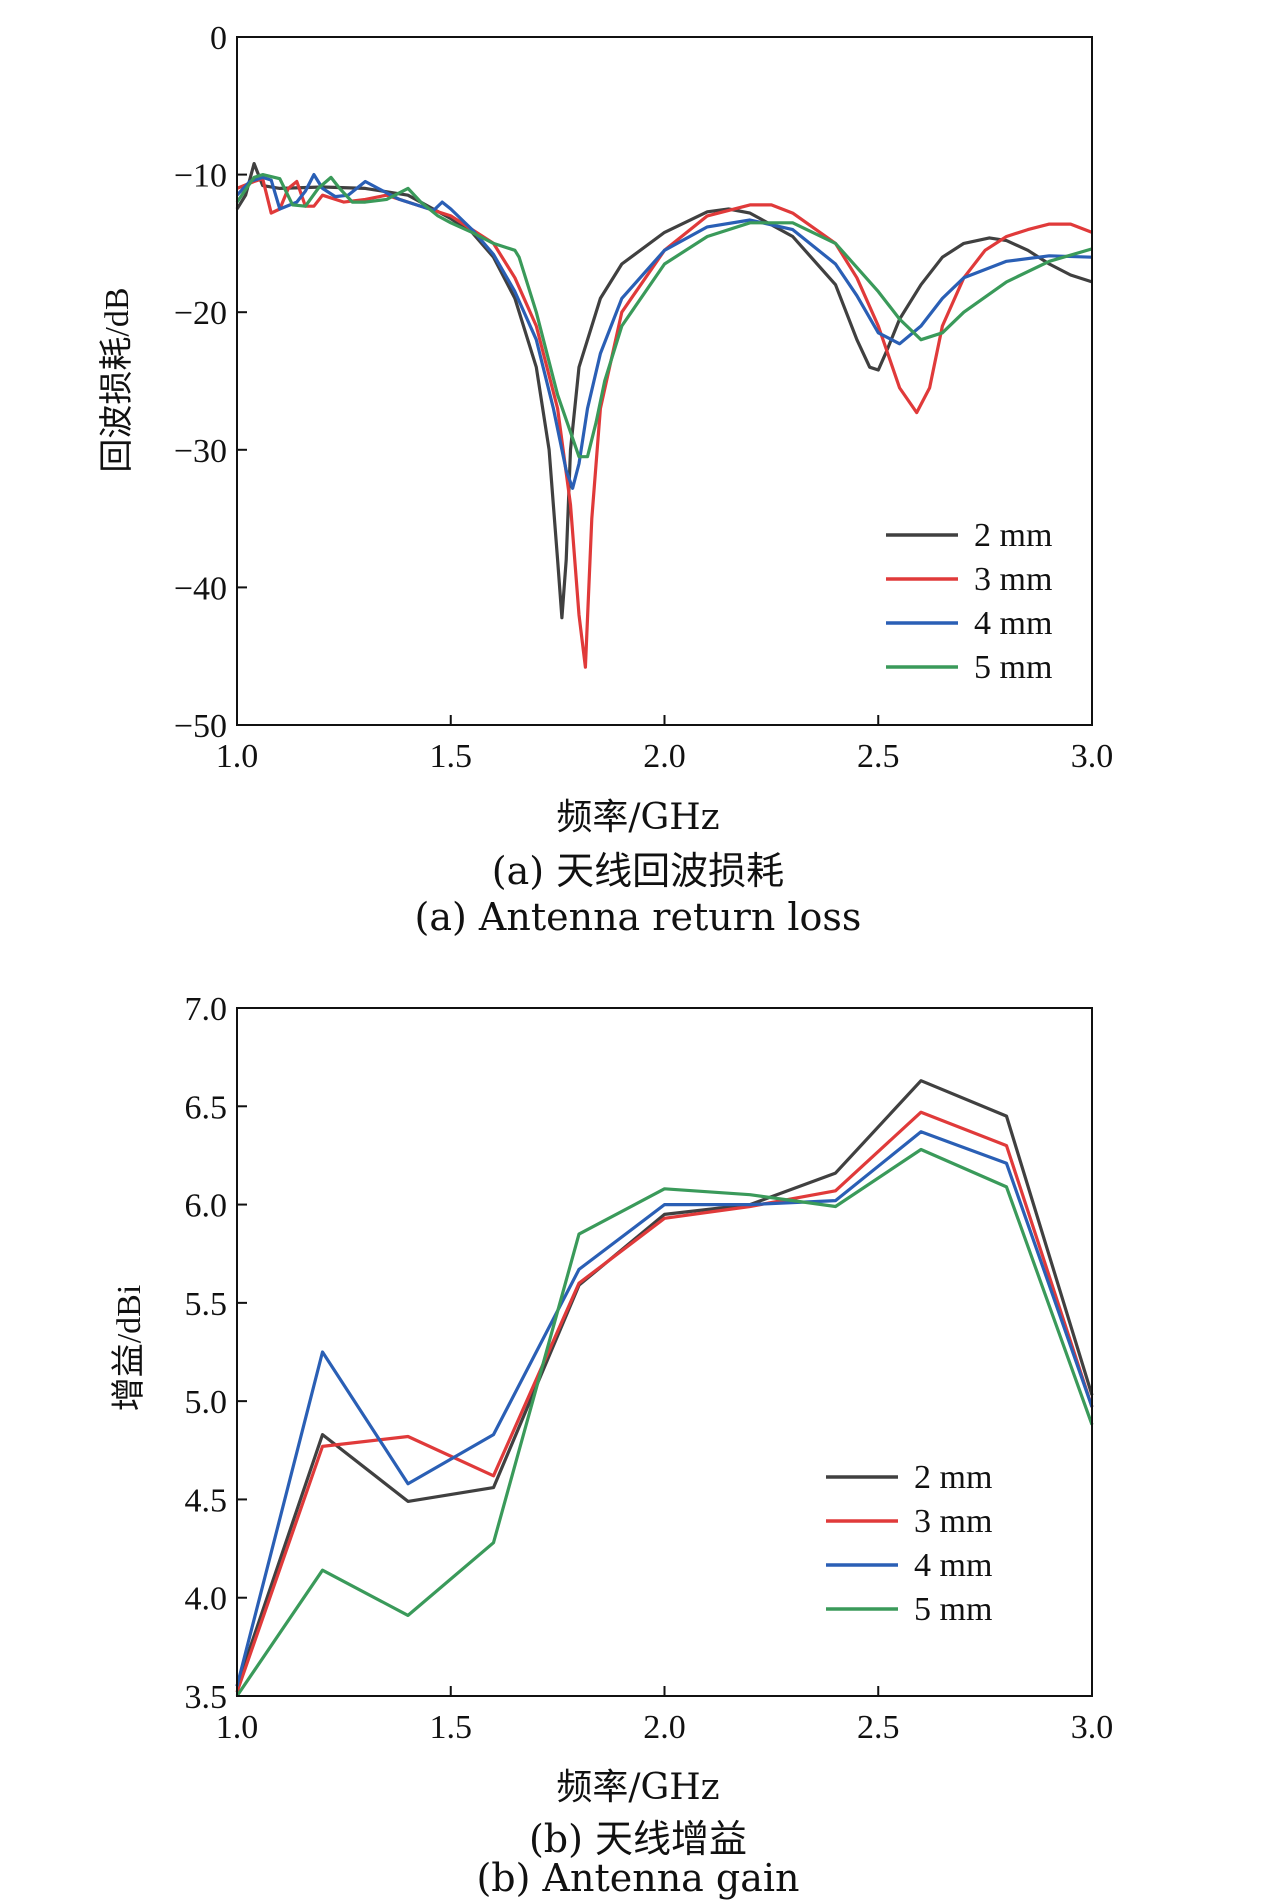  I want to click on chart-a-series-line-4mm, so click(664, 331).